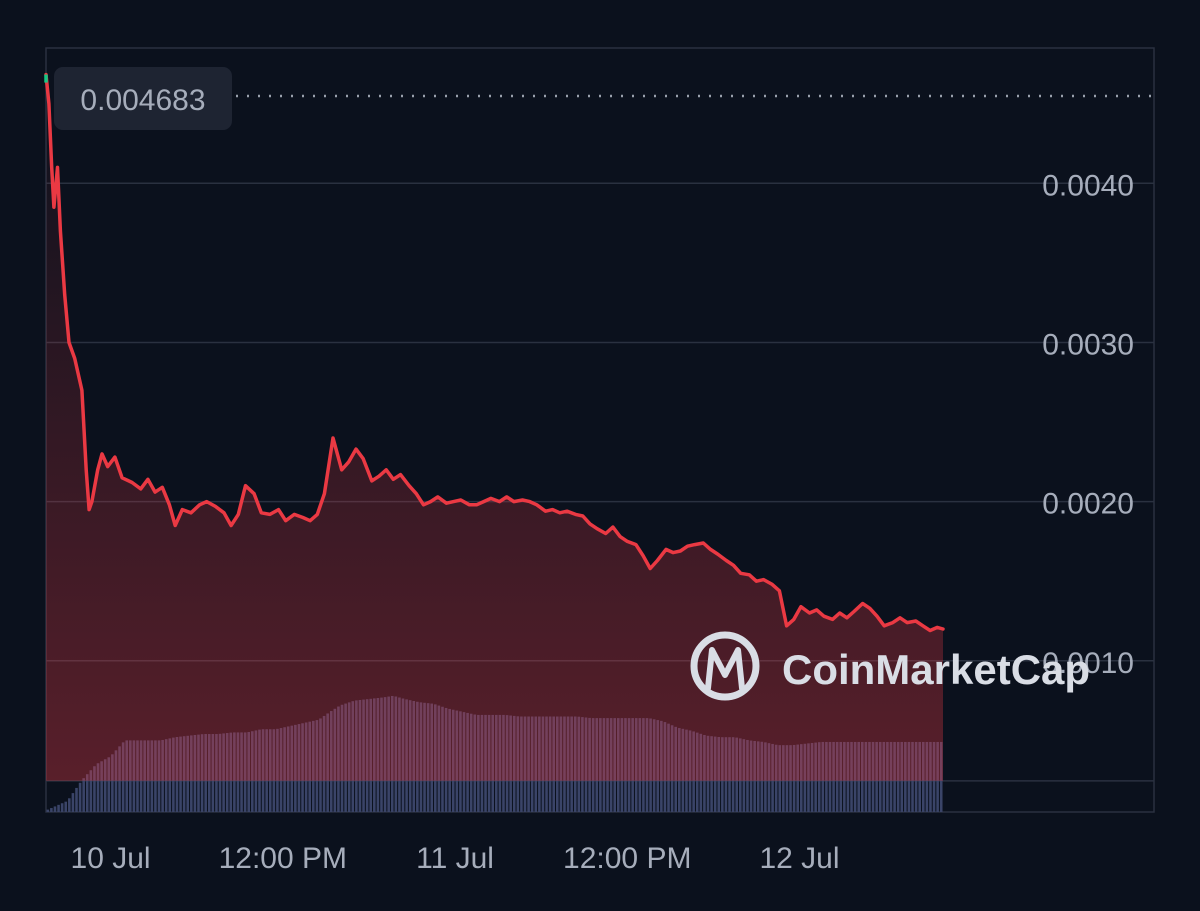 This screenshot has height=911, width=1200. I want to click on y-tick-label: 0.0020, so click(1088, 504).